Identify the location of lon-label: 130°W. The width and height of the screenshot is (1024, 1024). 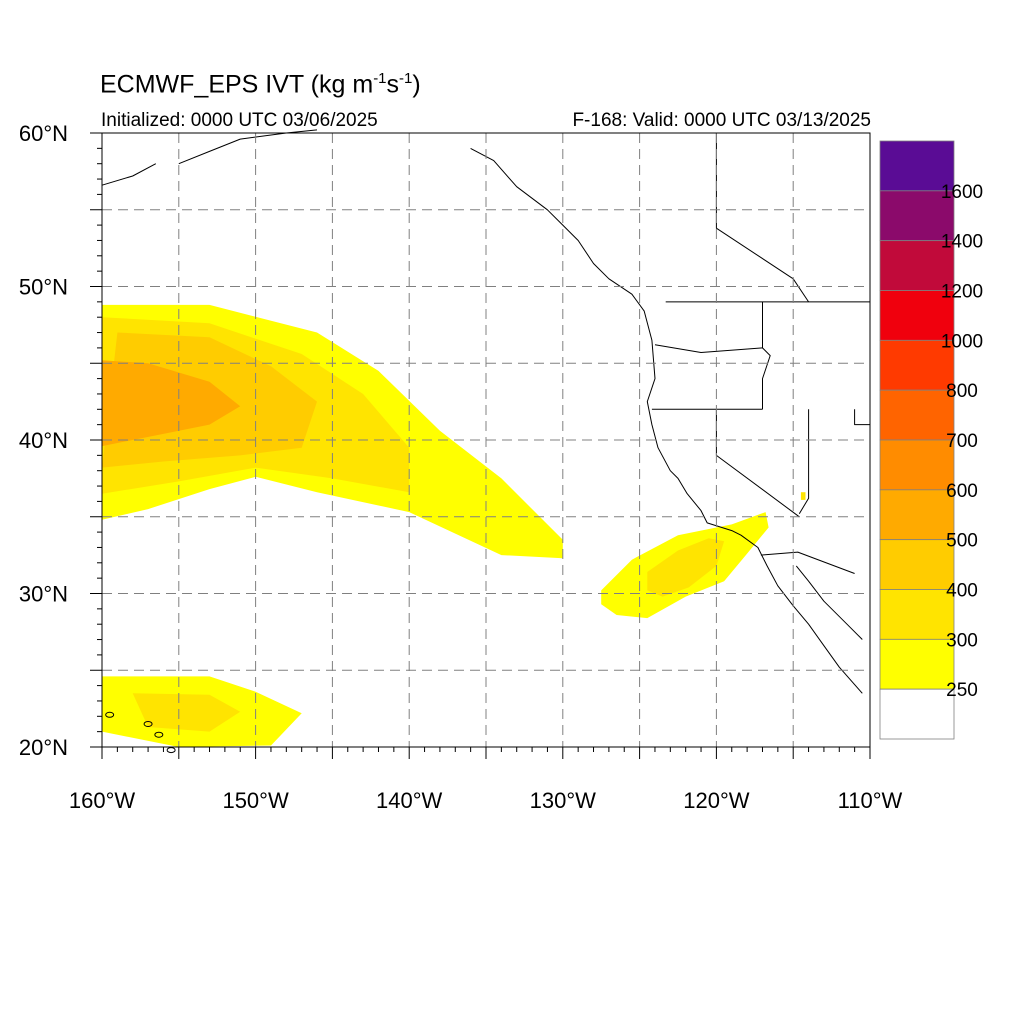
(563, 800).